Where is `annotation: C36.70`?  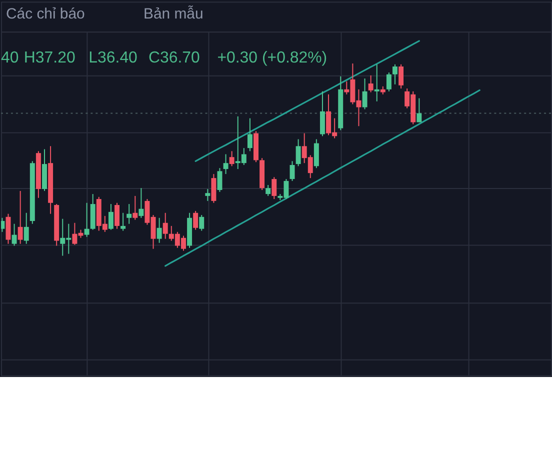
annotation: C36.70 is located at coordinates (174, 57).